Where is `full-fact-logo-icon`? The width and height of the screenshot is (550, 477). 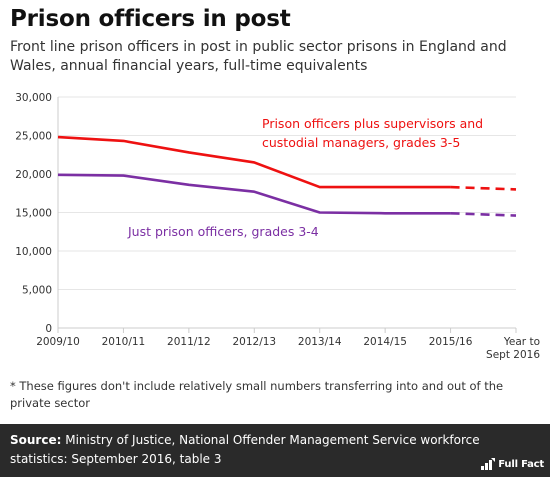
full-fact-logo-icon is located at coordinates (488, 464).